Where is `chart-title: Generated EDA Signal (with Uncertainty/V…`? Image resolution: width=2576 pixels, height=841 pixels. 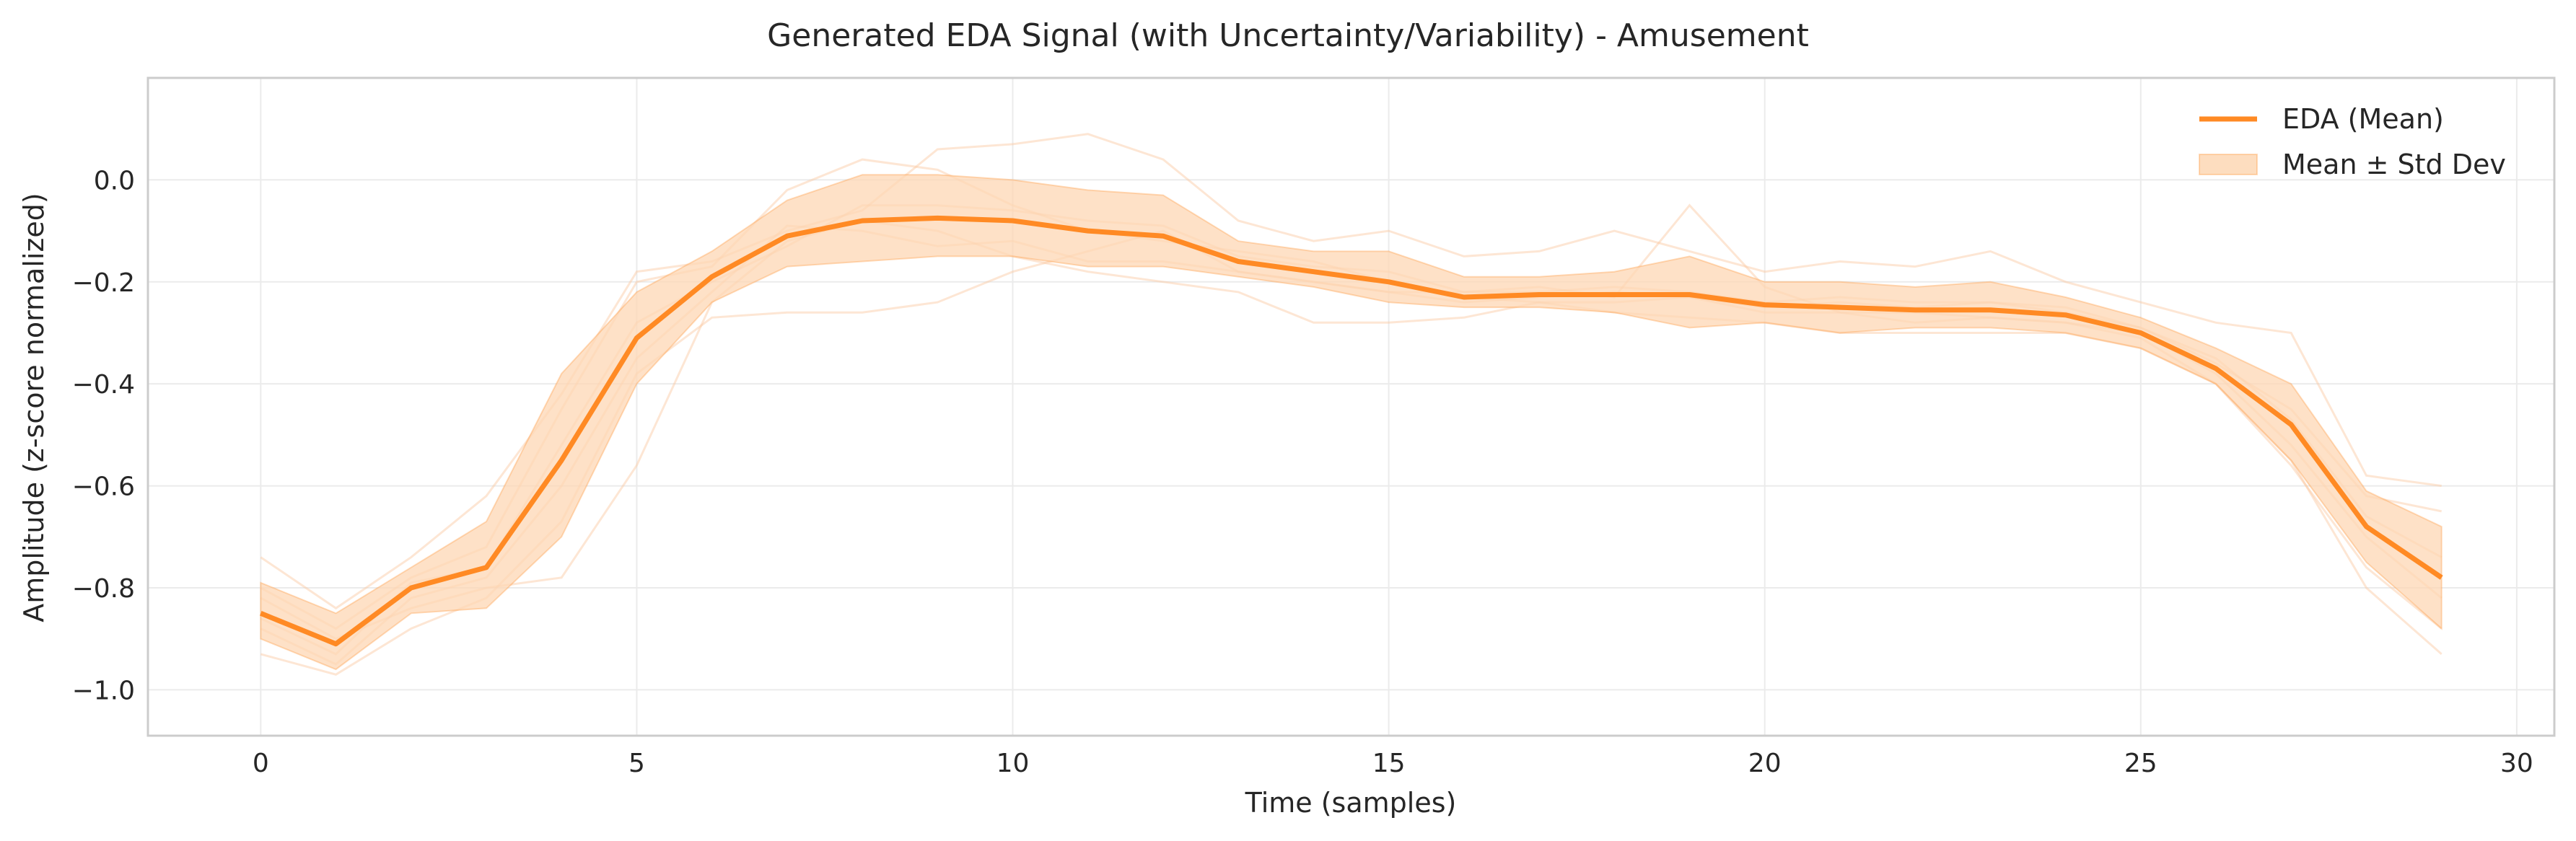 chart-title: Generated EDA Signal (with Uncertainty/V… is located at coordinates (1288, 35).